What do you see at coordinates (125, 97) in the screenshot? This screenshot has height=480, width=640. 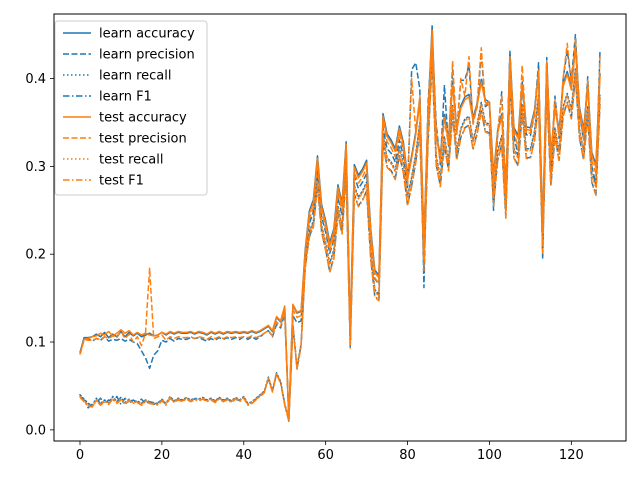 I see `legend-label: learn F1` at bounding box center [125, 97].